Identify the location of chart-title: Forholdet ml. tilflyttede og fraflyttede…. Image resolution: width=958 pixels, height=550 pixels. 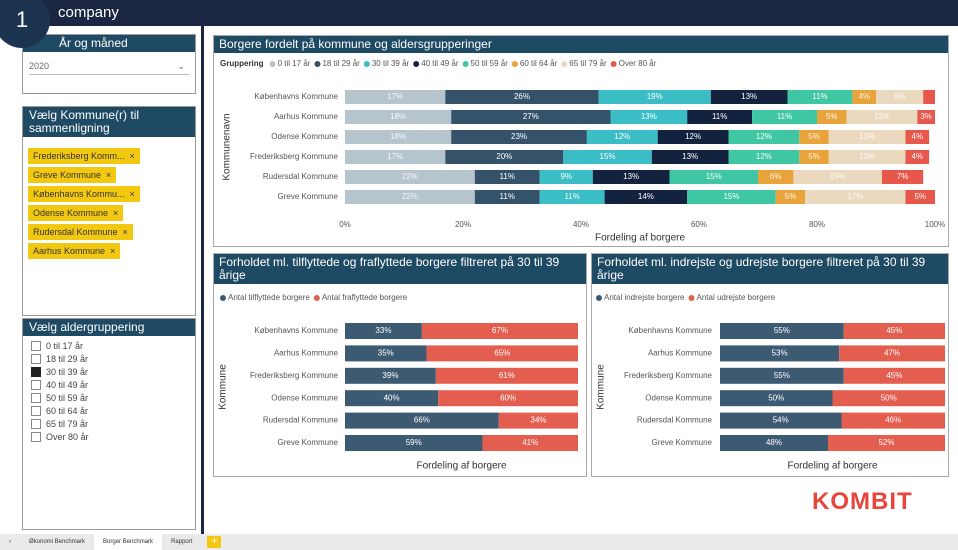
(400, 269).